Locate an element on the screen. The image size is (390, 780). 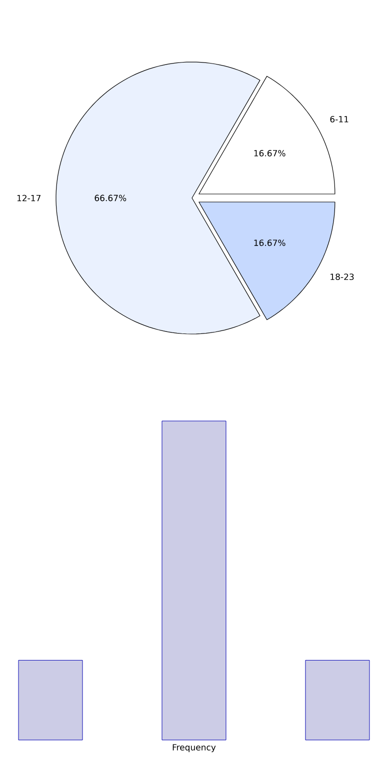
slice-label: 12-17 is located at coordinates (28, 198).